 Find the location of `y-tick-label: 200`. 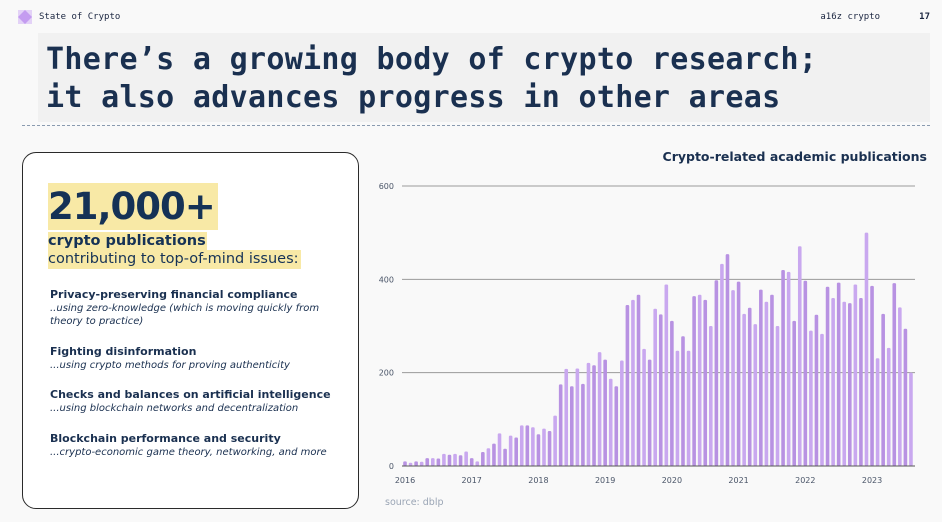

y-tick-label: 200 is located at coordinates (386, 373).